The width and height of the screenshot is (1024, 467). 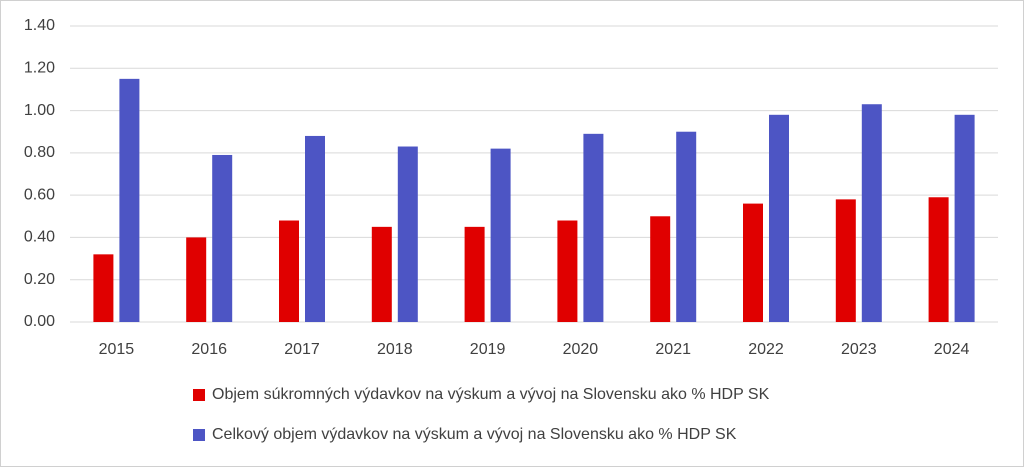 I want to click on y-tick-label: 1.20, so click(x=39, y=68).